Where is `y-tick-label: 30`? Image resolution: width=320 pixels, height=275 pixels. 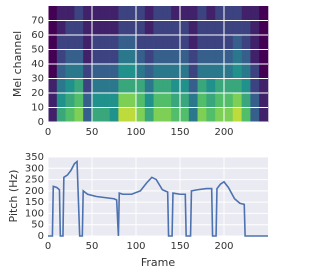 y-tick-label: 30 is located at coordinates (37, 79).